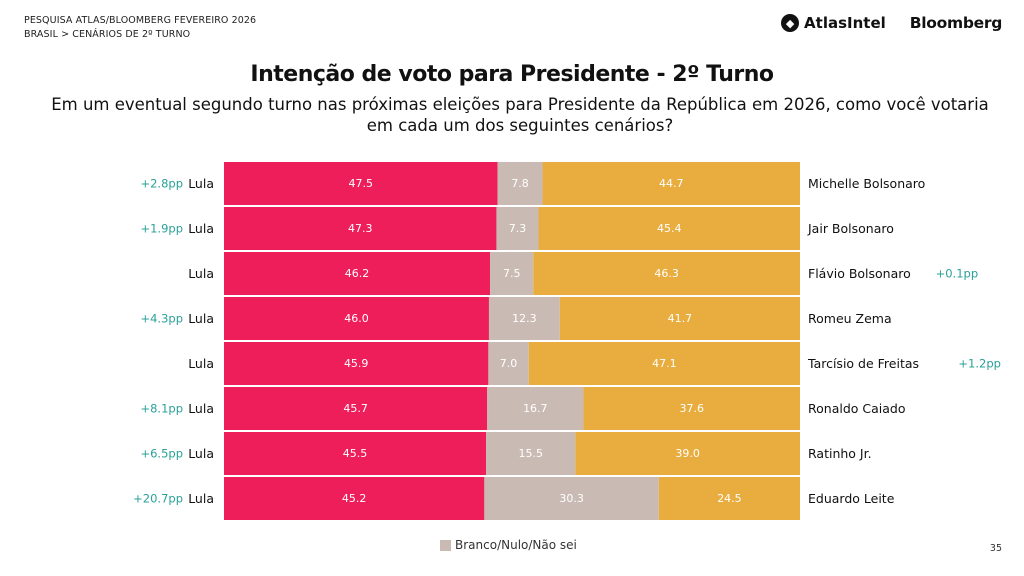 This screenshot has width=1024, height=576. Describe the element at coordinates (790, 23) in the screenshot. I see `atlas-mark-icon: ◆` at that location.